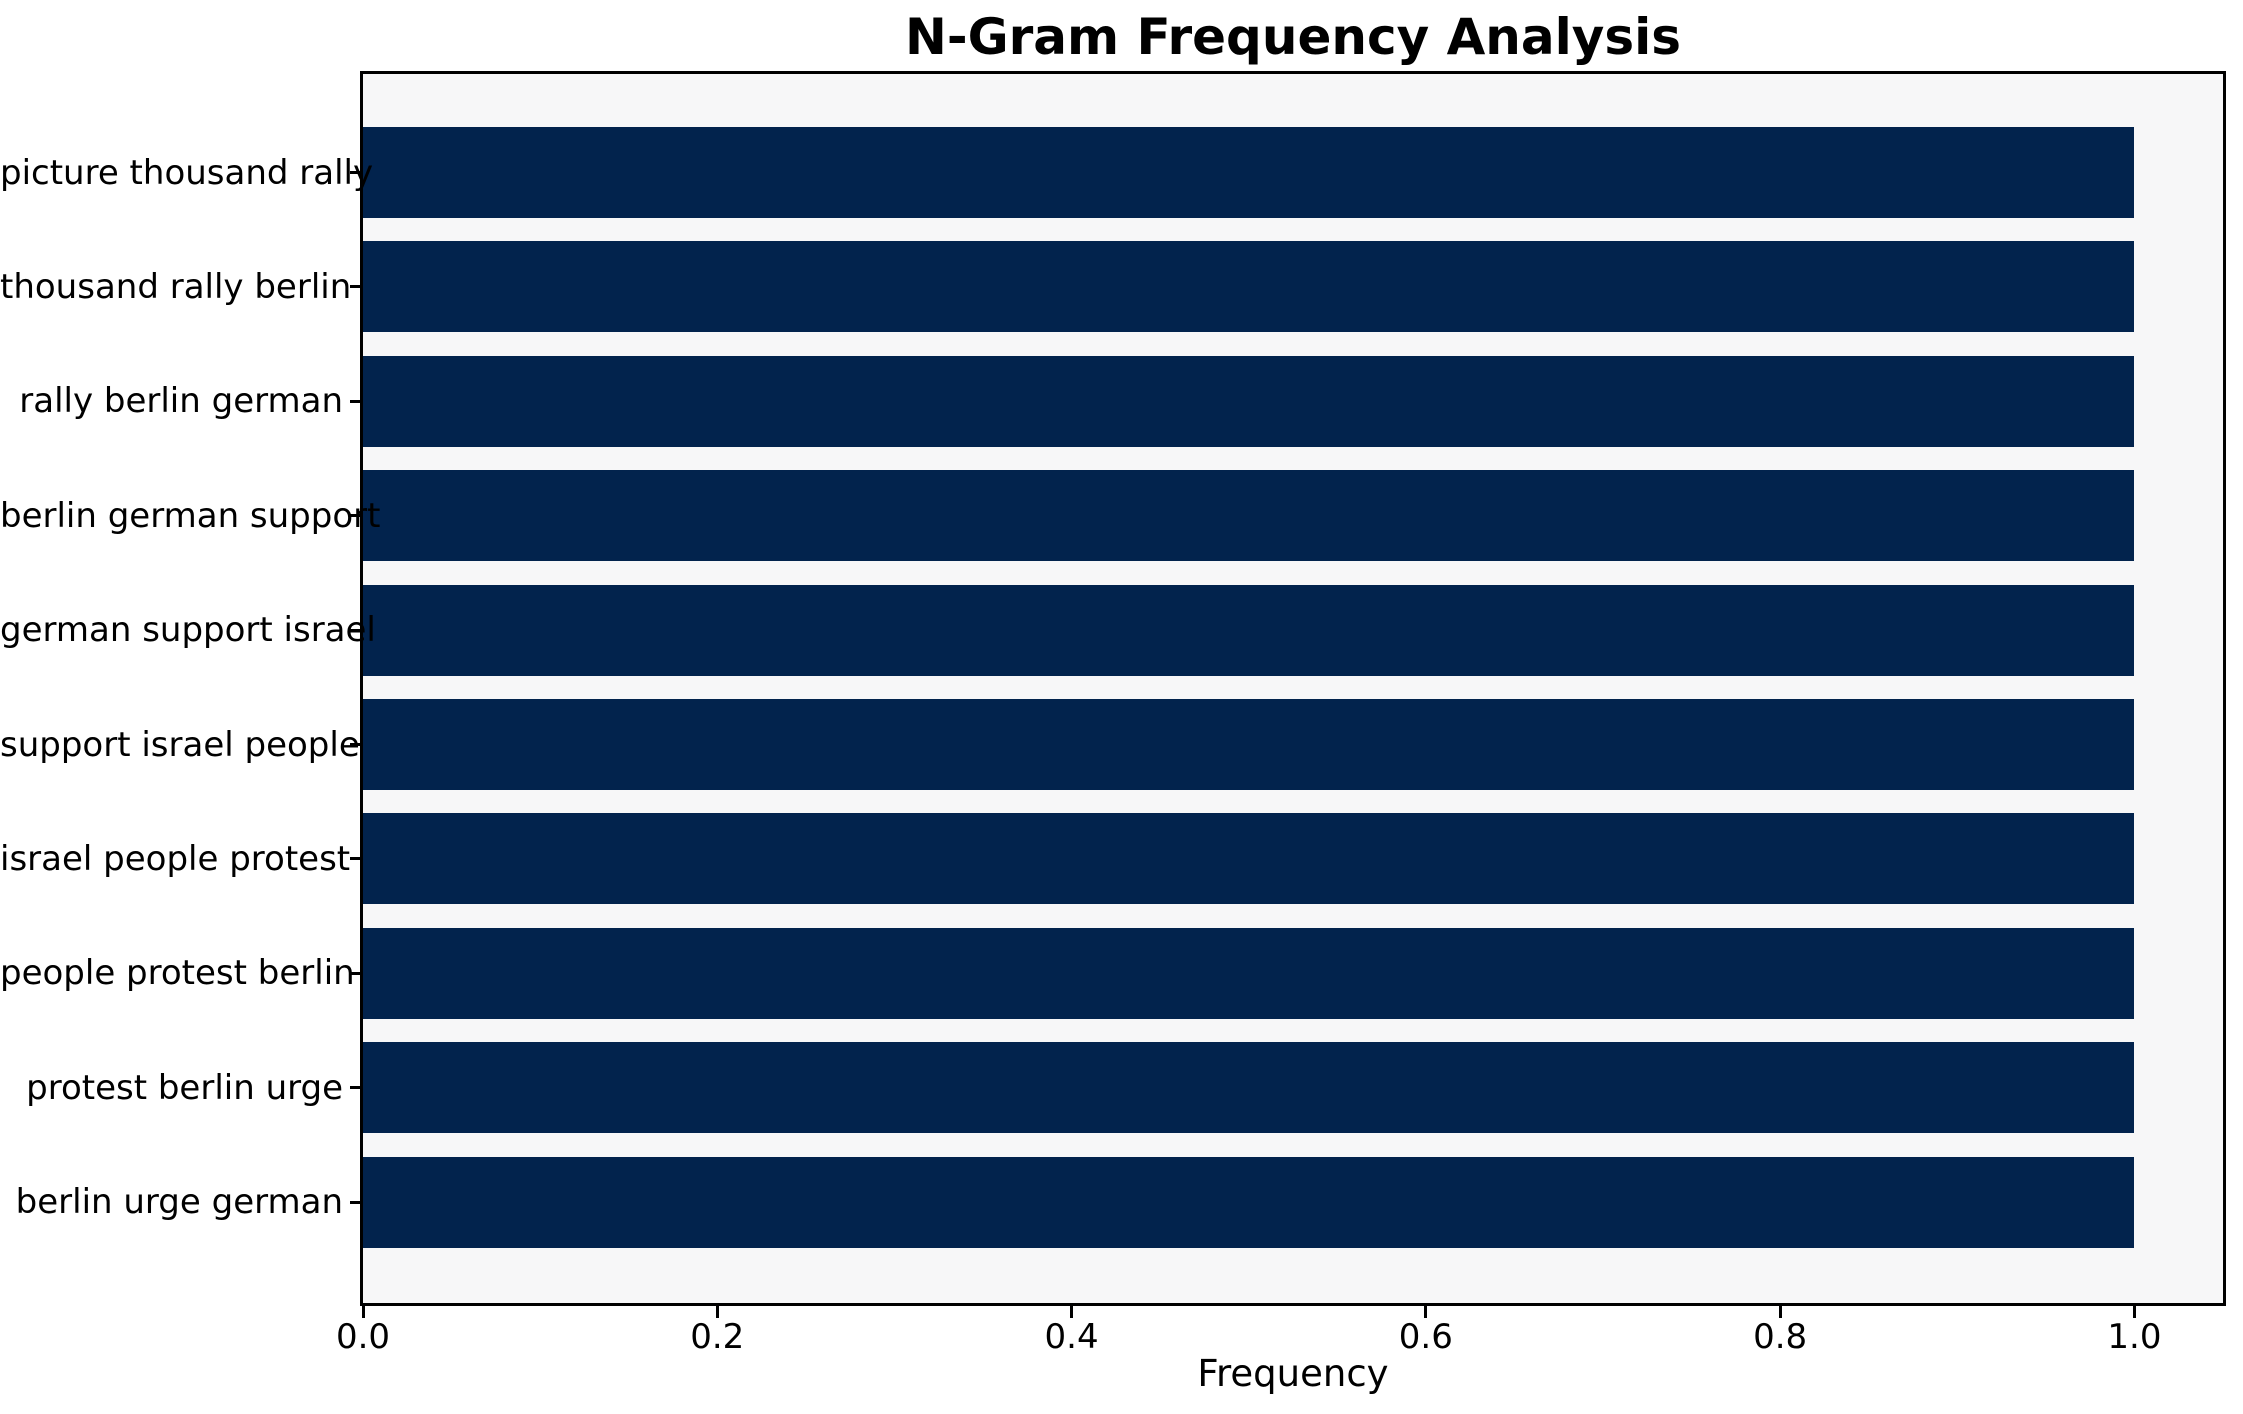 The image size is (2243, 1414). I want to click on bar-picture-thousand-rally, so click(1249, 172).